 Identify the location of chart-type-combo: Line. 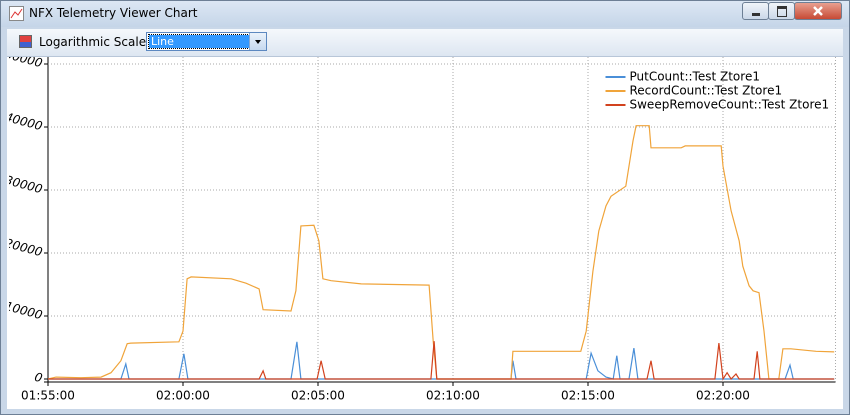
(206, 41).